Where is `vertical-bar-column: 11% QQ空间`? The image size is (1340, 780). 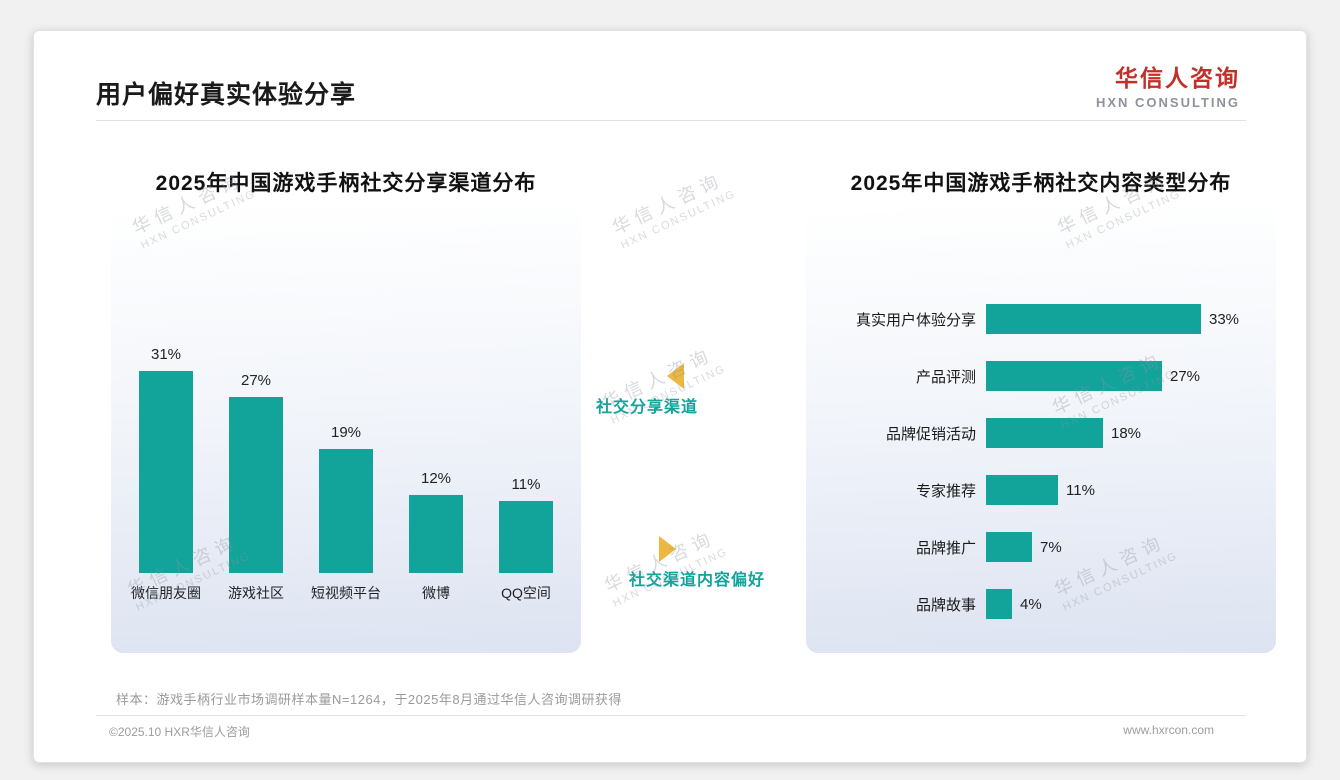
vertical-bar-column: 11% QQ空间 is located at coordinates (526, 405).